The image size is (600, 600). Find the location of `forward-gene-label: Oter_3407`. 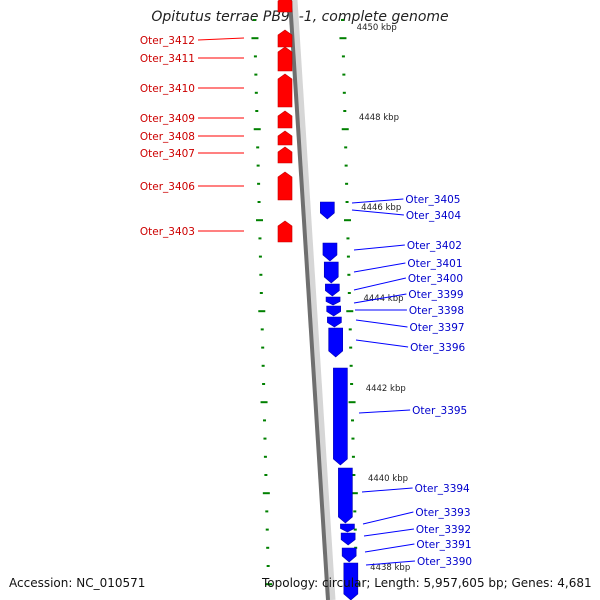

forward-gene-label: Oter_3407 is located at coordinates (167, 154).